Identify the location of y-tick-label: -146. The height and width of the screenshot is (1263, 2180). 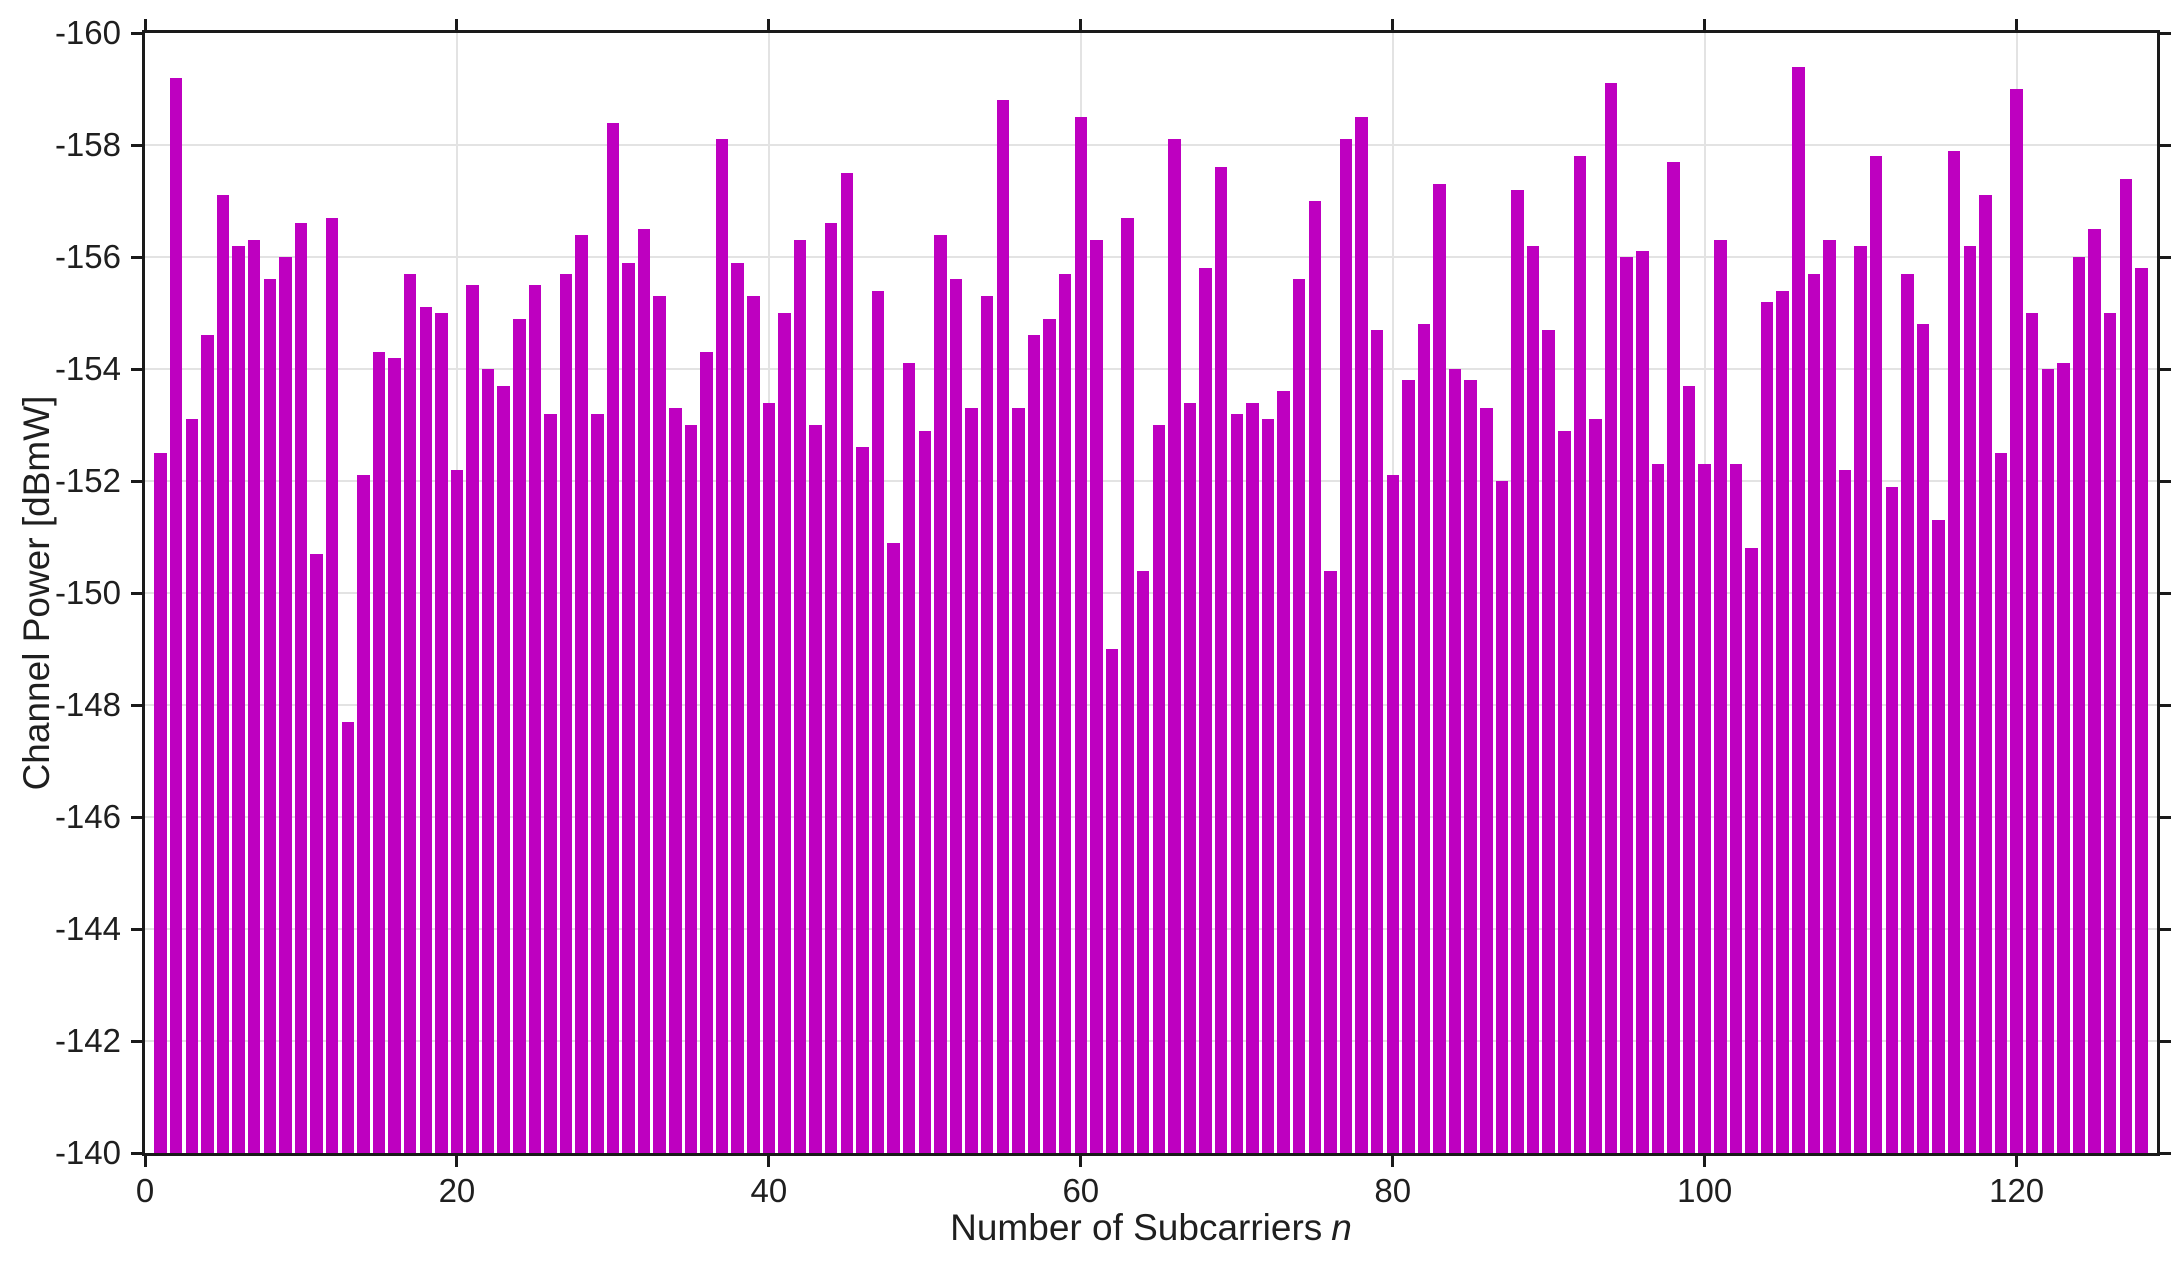
(87, 816).